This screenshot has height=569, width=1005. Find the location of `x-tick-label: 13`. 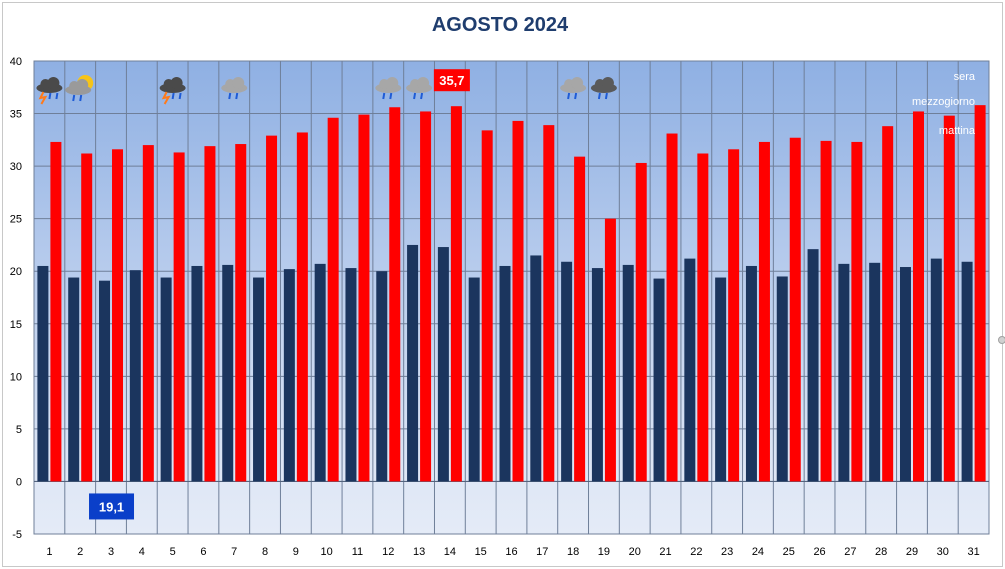

x-tick-label: 13 is located at coordinates (419, 552).